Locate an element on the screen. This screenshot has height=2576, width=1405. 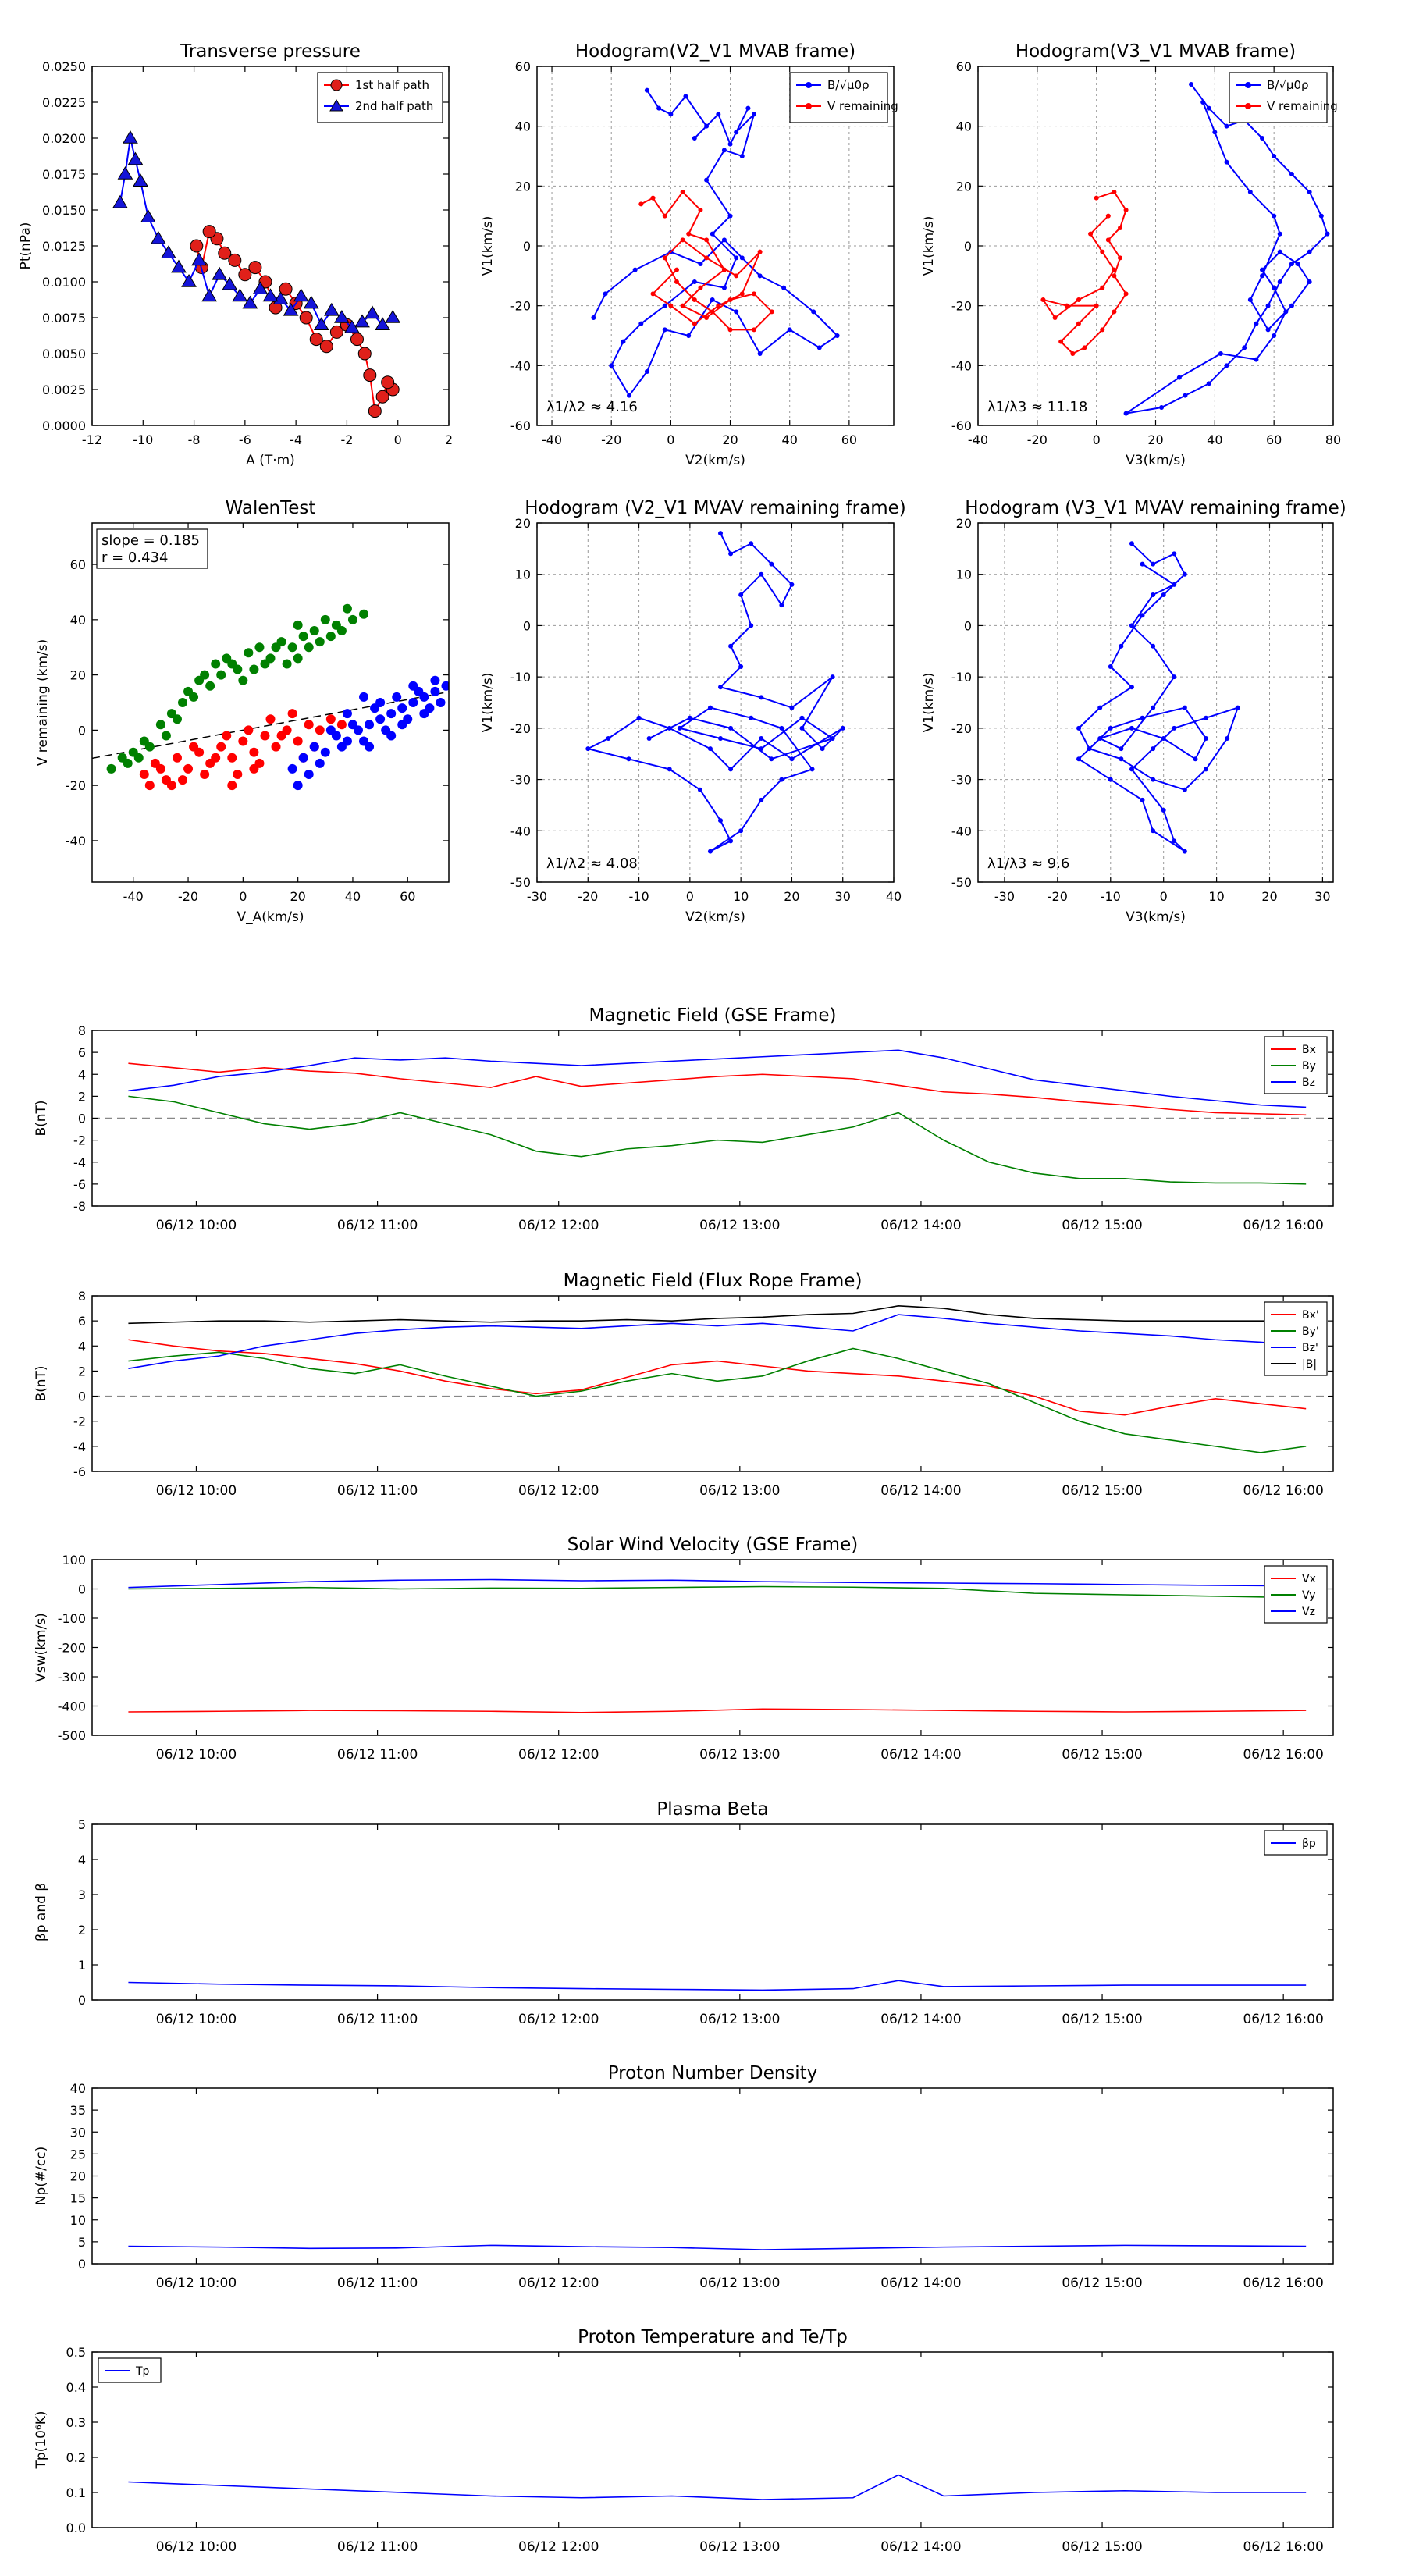
x-tick-label: 06/12 11:00 is located at coordinates (377, 1755).